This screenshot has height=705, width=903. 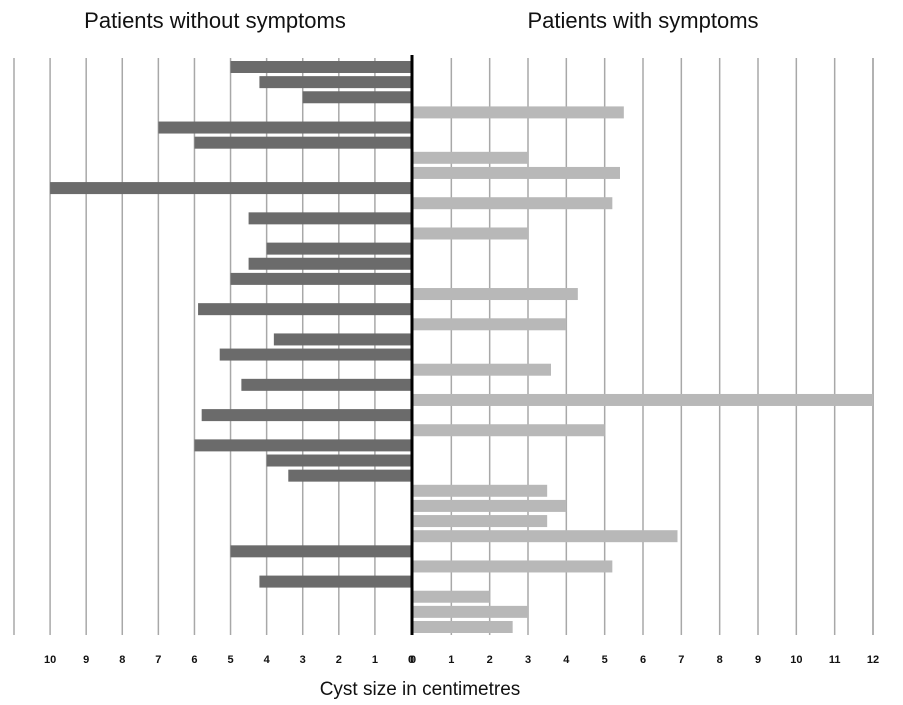 What do you see at coordinates (420, 689) in the screenshot?
I see `x-axis-label: Cyst size in centimetres` at bounding box center [420, 689].